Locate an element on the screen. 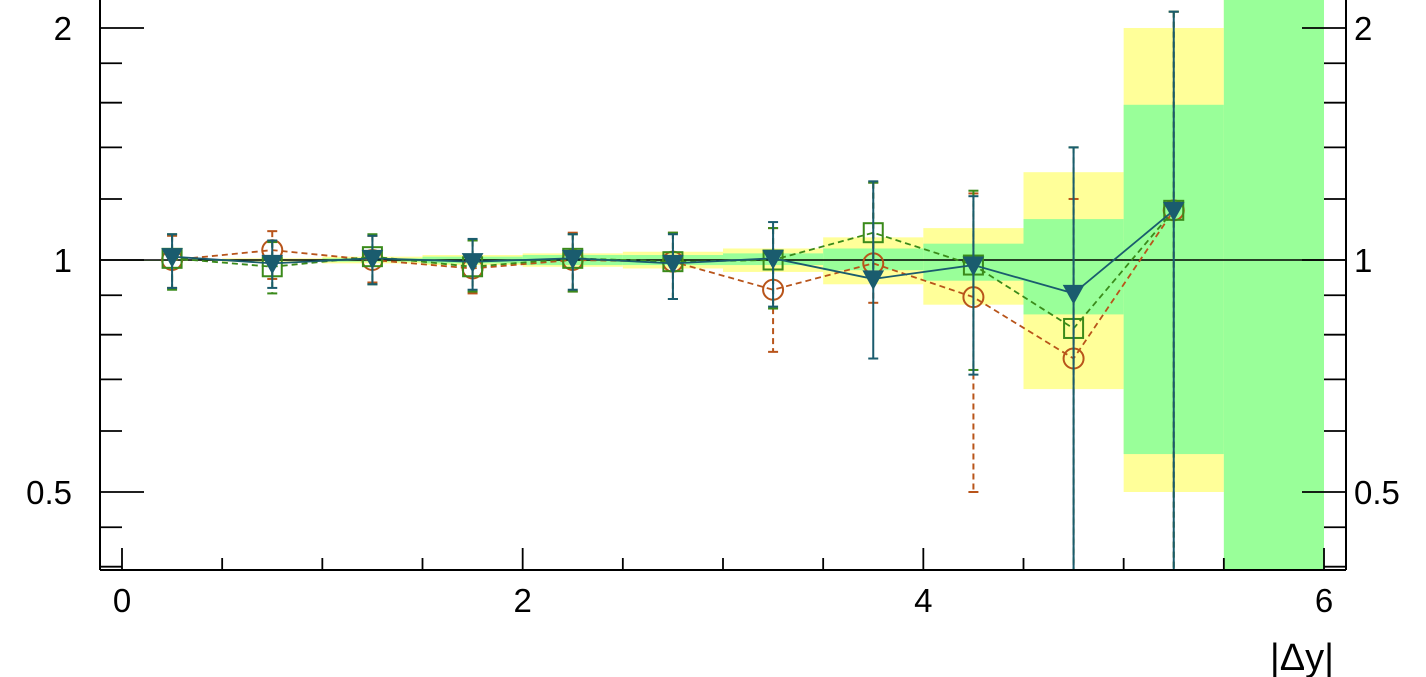 The width and height of the screenshot is (1426, 677). x-tick-label: 4 is located at coordinates (923, 600).